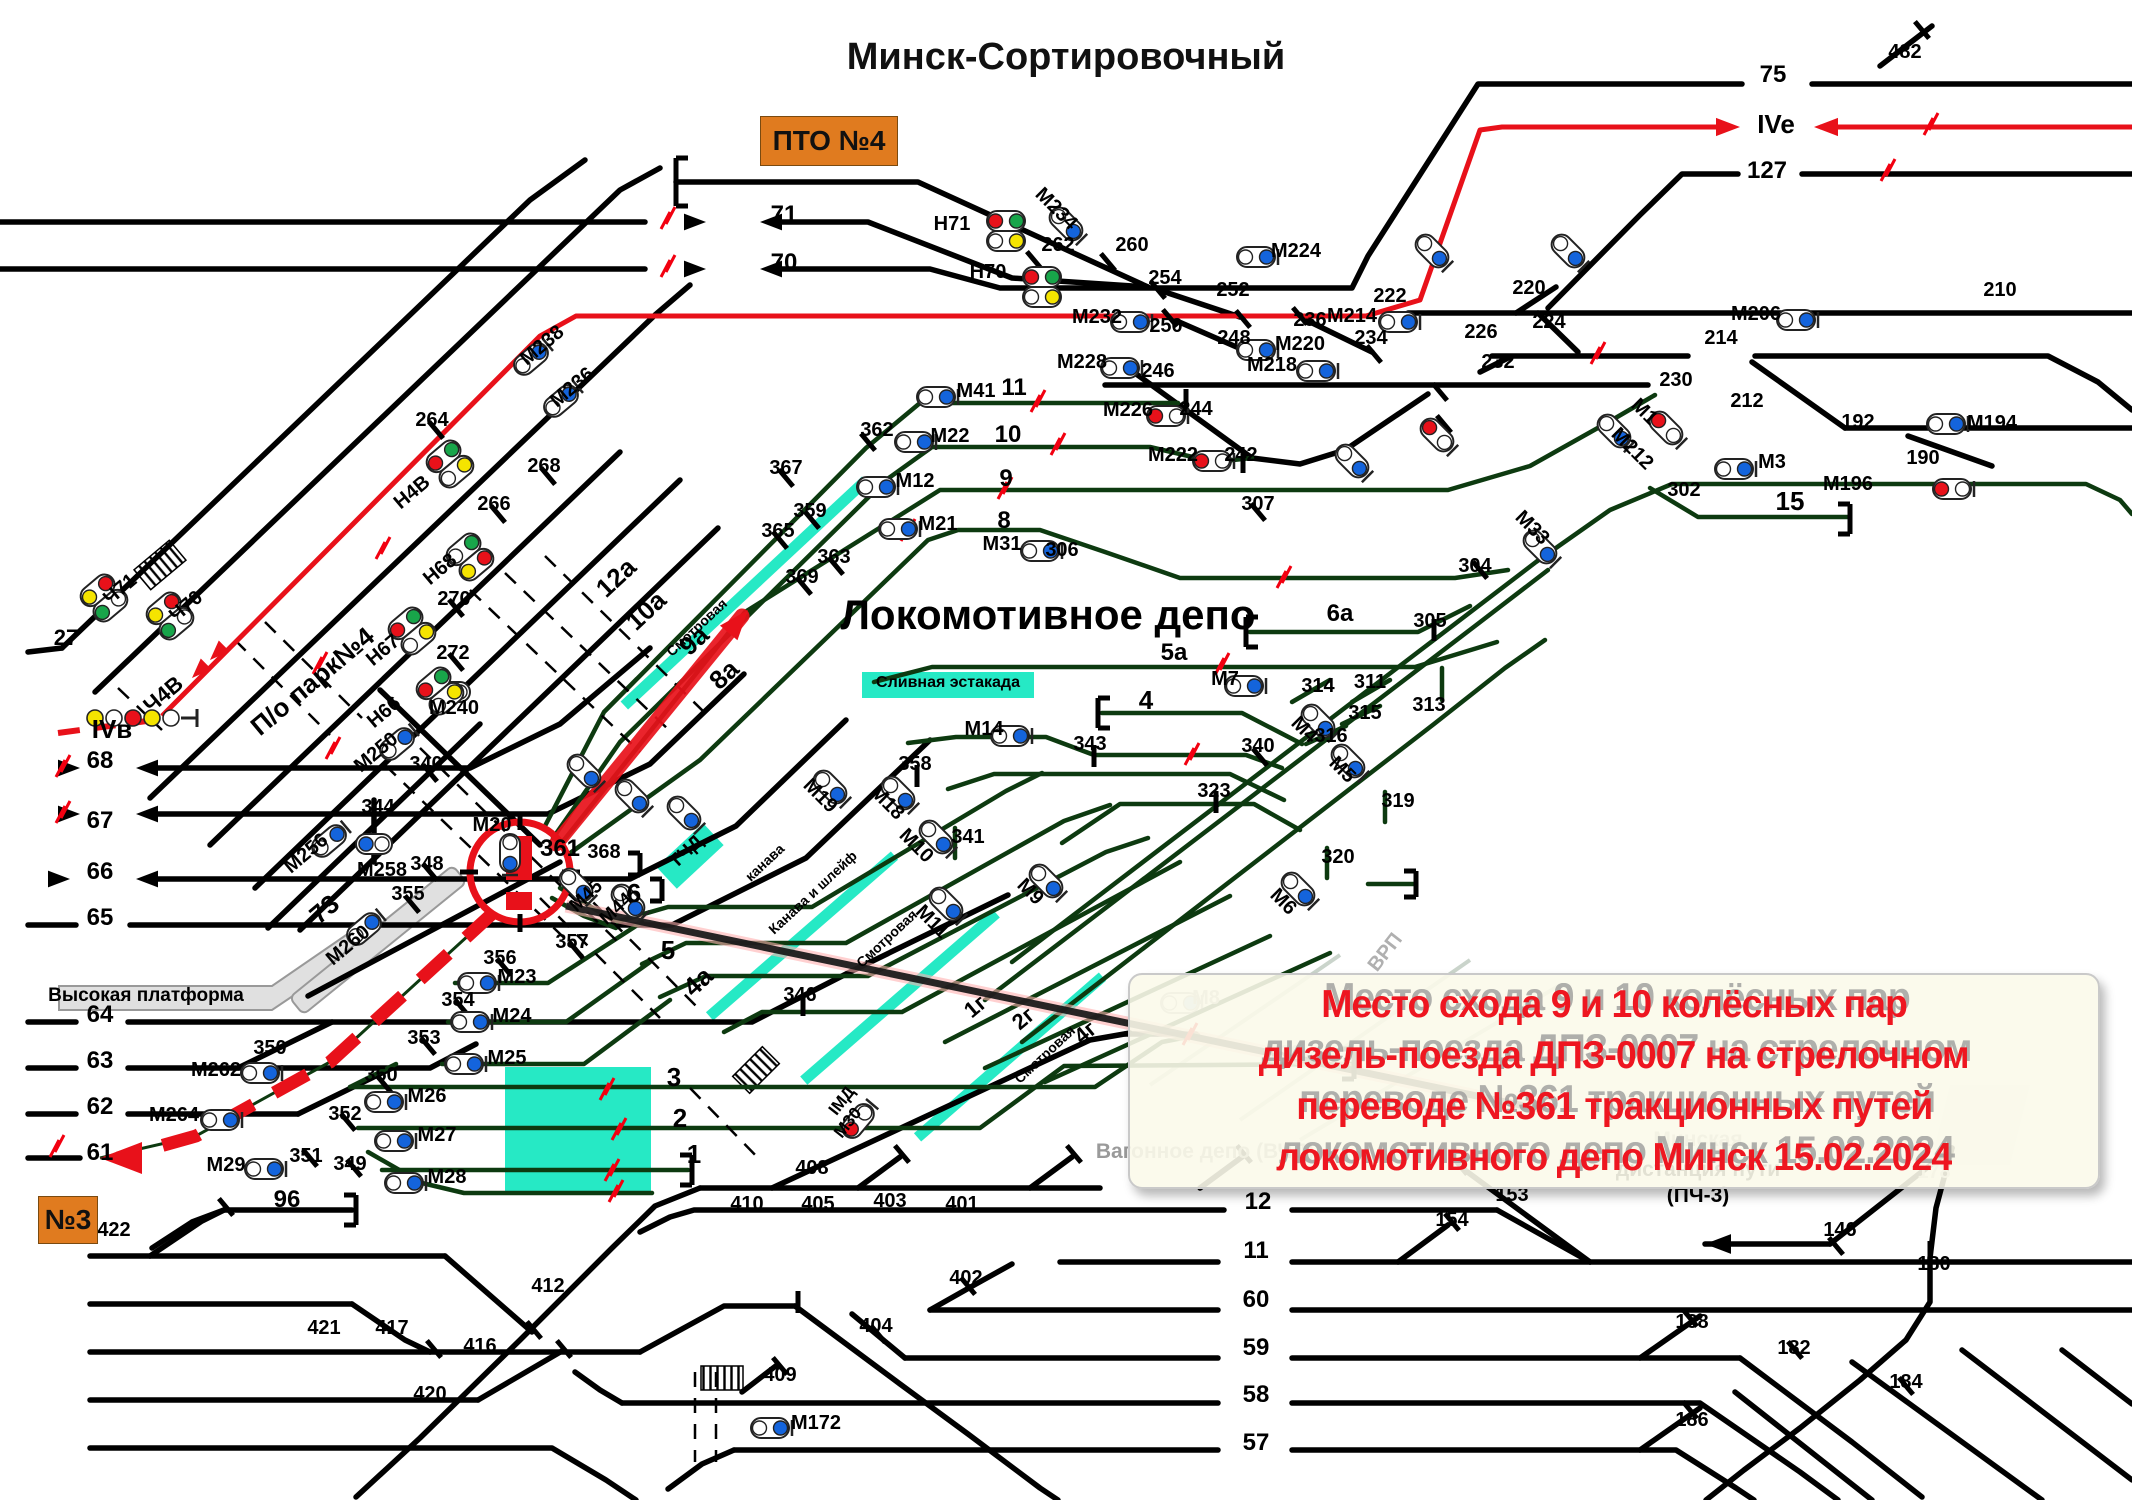 Image resolution: width=2132 pixels, height=1500 pixels. What do you see at coordinates (1614, 1157) in the screenshot?
I see `annotation-line-4: локомотивного депо Минск 15.02.2024` at bounding box center [1614, 1157].